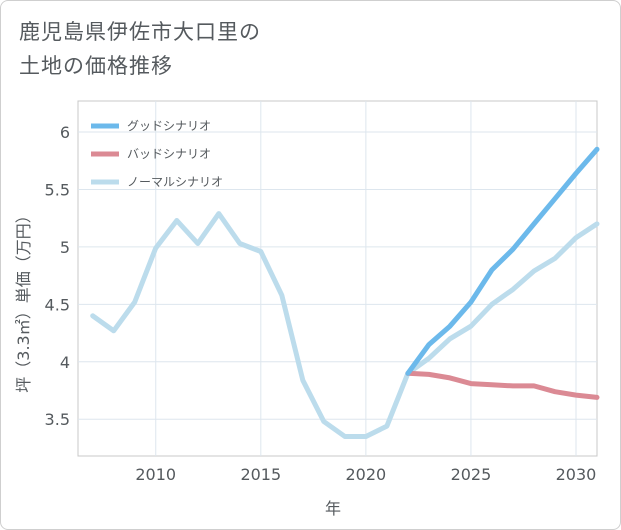  I want to click on legend-label-1: バッドシナリオ, so click(169, 154).